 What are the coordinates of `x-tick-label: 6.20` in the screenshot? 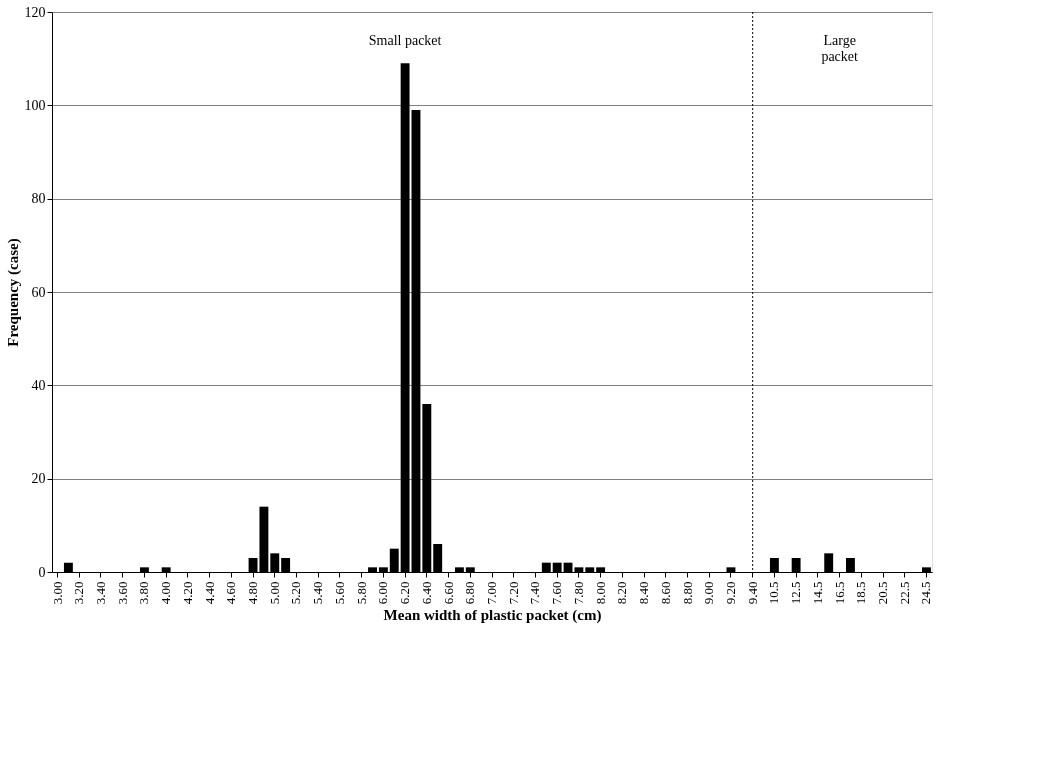 It's located at (405, 593).